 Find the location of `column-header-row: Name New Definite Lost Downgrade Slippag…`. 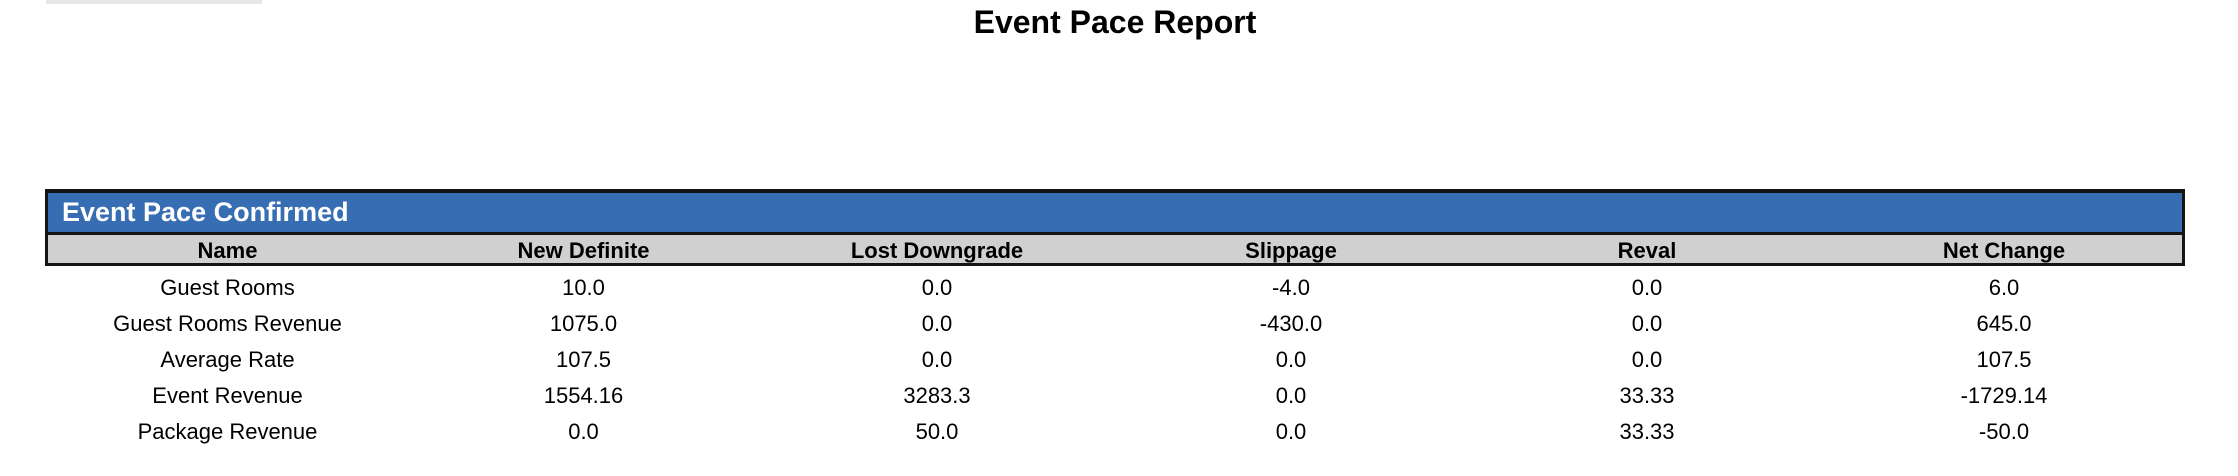

column-header-row: Name New Definite Lost Downgrade Slippag… is located at coordinates (1115, 247).